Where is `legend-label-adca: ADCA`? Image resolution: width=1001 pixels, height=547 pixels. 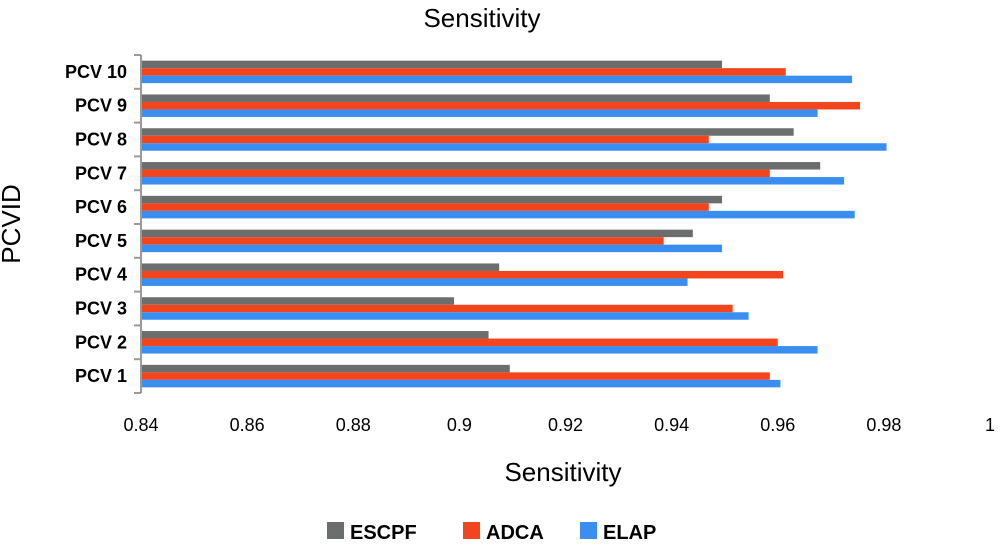 legend-label-adca: ADCA is located at coordinates (515, 533).